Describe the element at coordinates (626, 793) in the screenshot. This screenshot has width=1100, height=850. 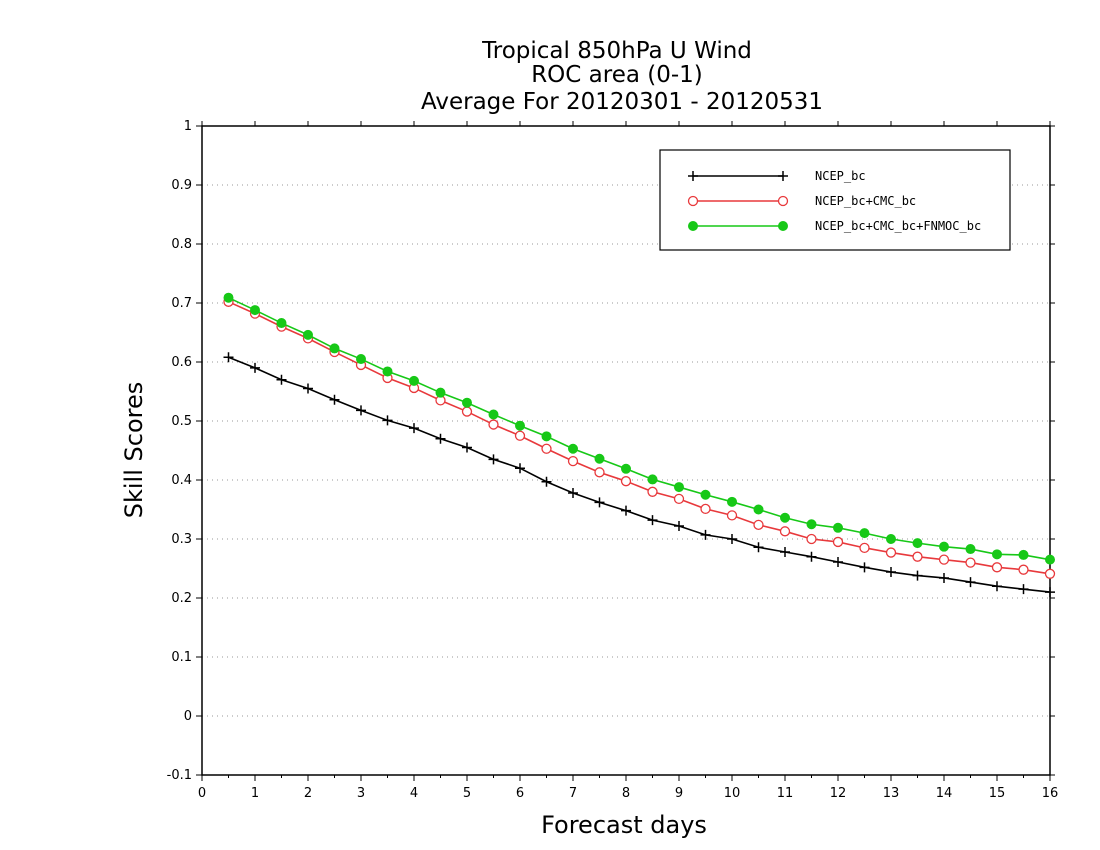
I see `x-tick-label: 8` at that location.